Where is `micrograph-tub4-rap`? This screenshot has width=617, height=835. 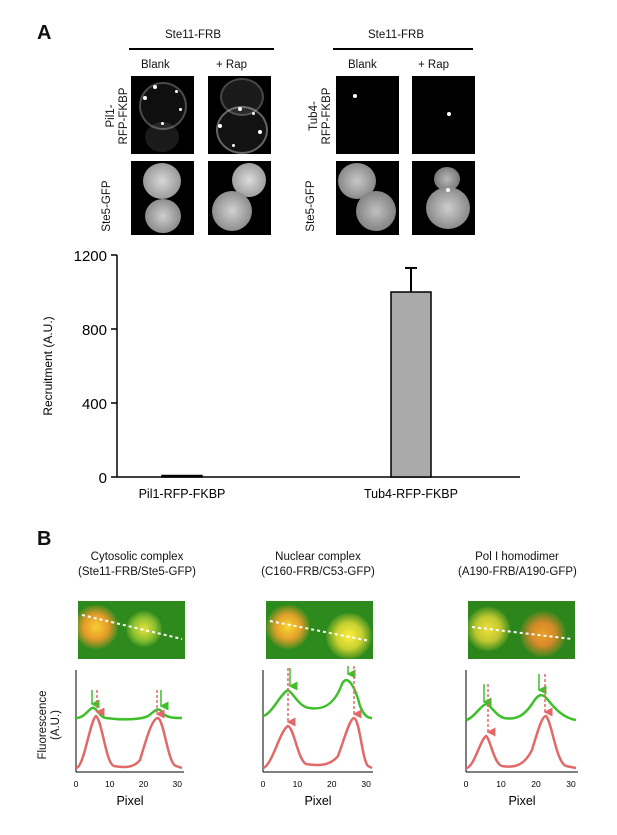 micrograph-tub4-rap is located at coordinates (443, 115).